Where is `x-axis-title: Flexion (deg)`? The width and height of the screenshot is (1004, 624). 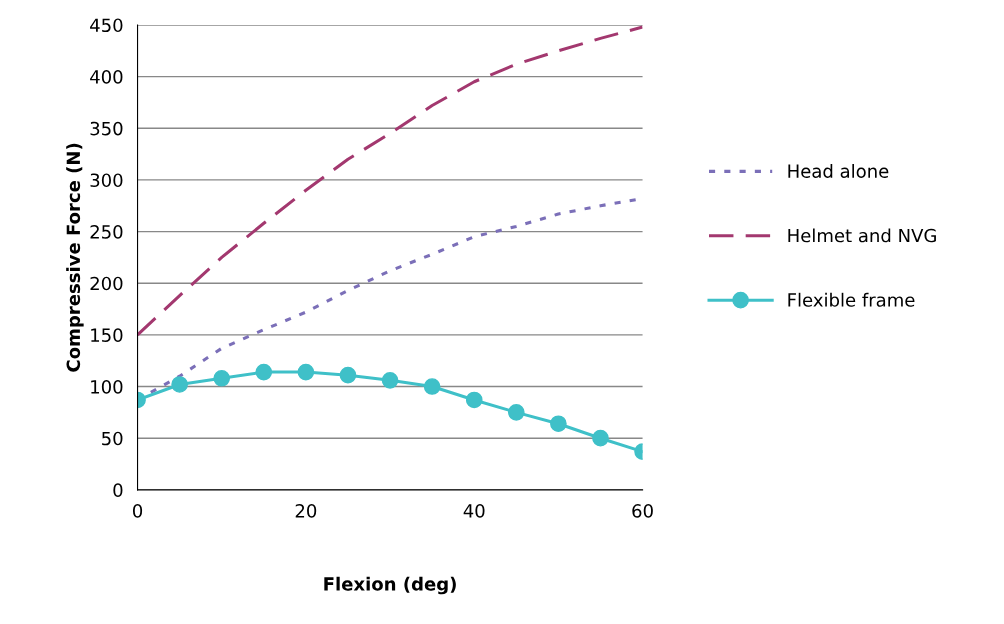 x-axis-title: Flexion (deg) is located at coordinates (390, 585).